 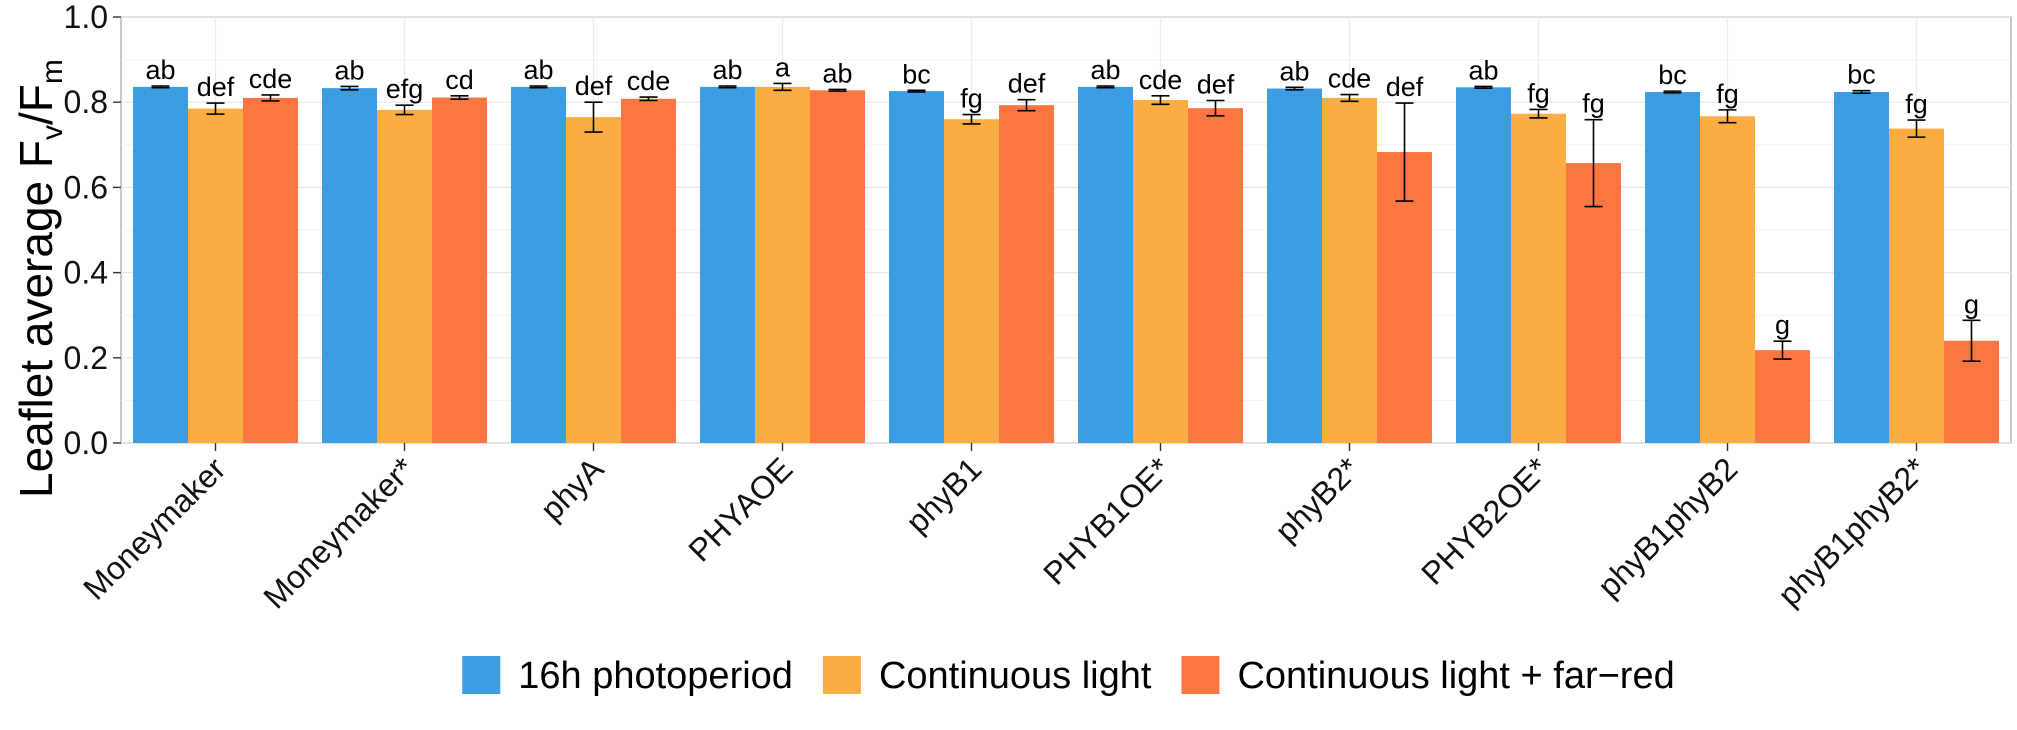 I want to click on y-axis-label-fv: F, so click(x=36, y=154).